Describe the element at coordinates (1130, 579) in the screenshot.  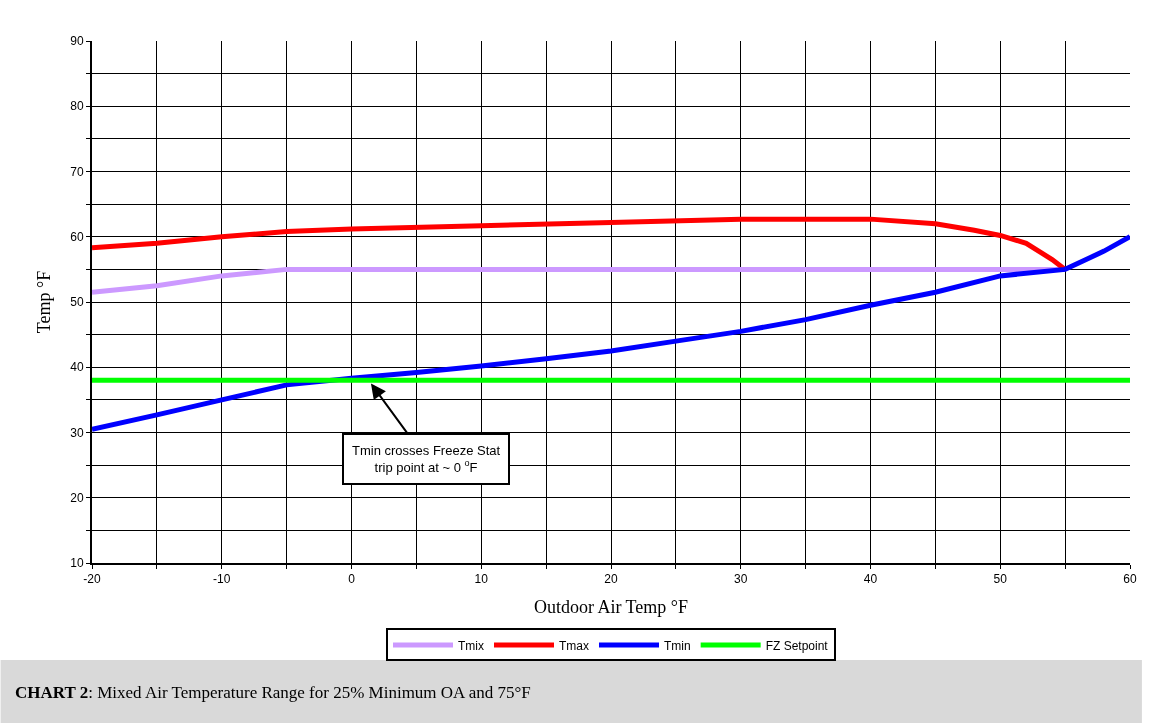
I see `x-tick-label: 60` at that location.